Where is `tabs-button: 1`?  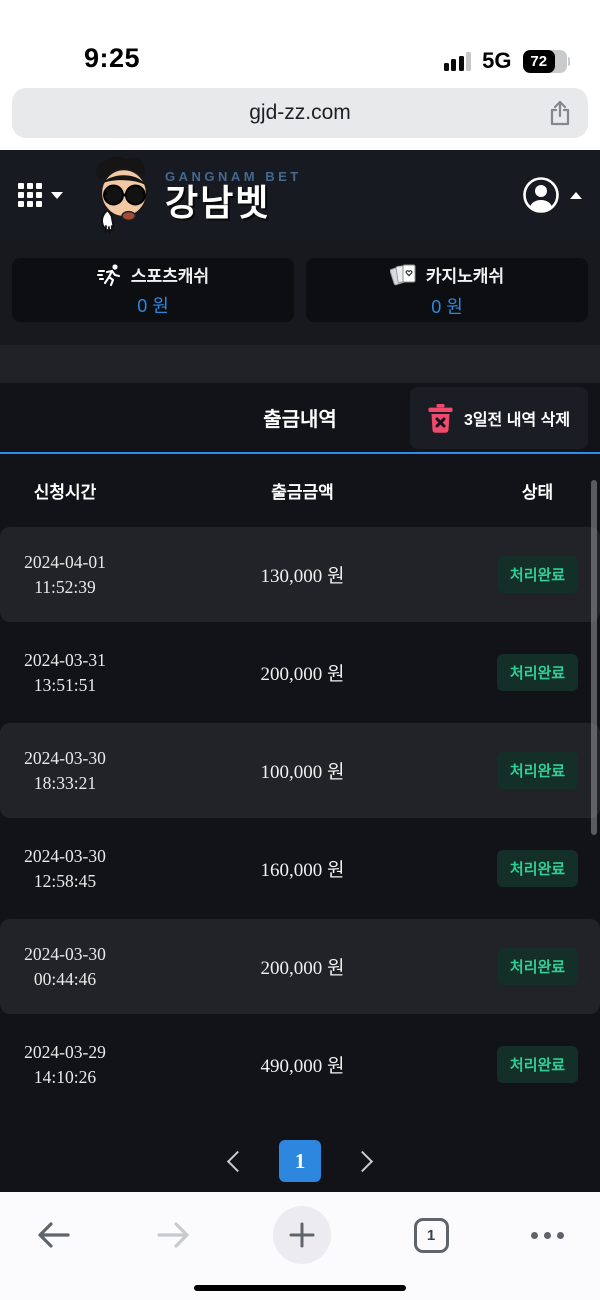
tabs-button: 1 is located at coordinates (431, 1235).